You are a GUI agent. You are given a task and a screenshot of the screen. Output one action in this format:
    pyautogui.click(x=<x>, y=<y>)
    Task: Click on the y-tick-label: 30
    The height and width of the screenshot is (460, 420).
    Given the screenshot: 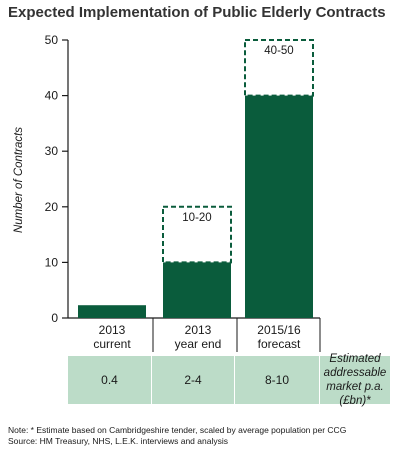 What is the action you would take?
    pyautogui.click(x=52, y=151)
    